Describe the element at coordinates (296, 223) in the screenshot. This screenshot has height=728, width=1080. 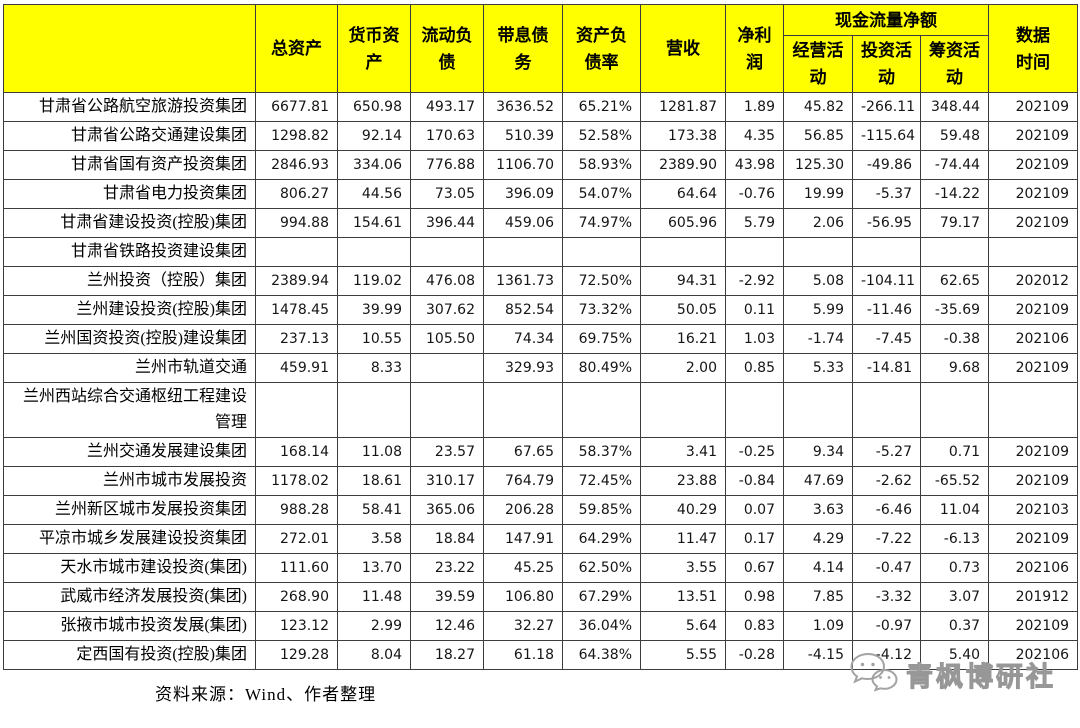
I see `total-assets-cell: 994.88` at that location.